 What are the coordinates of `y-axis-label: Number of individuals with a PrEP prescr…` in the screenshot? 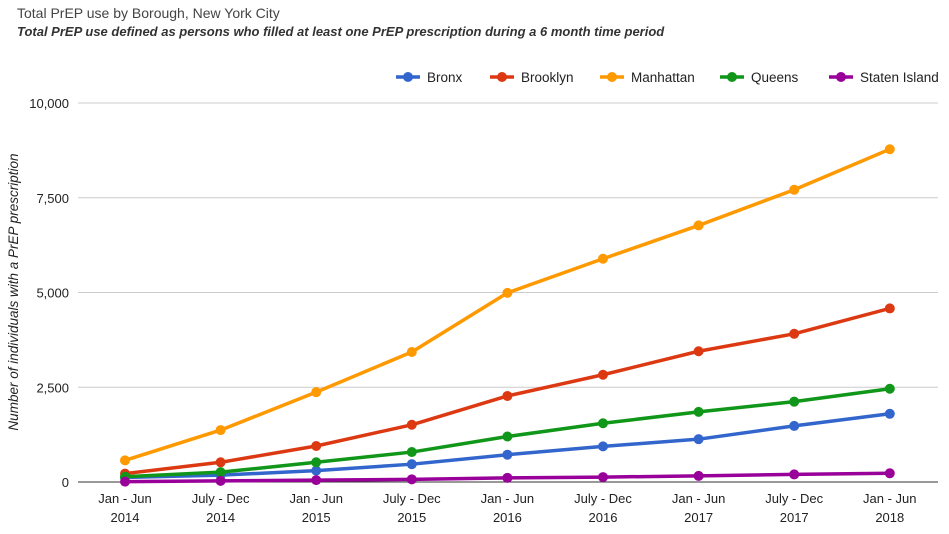 It's located at (13, 291).